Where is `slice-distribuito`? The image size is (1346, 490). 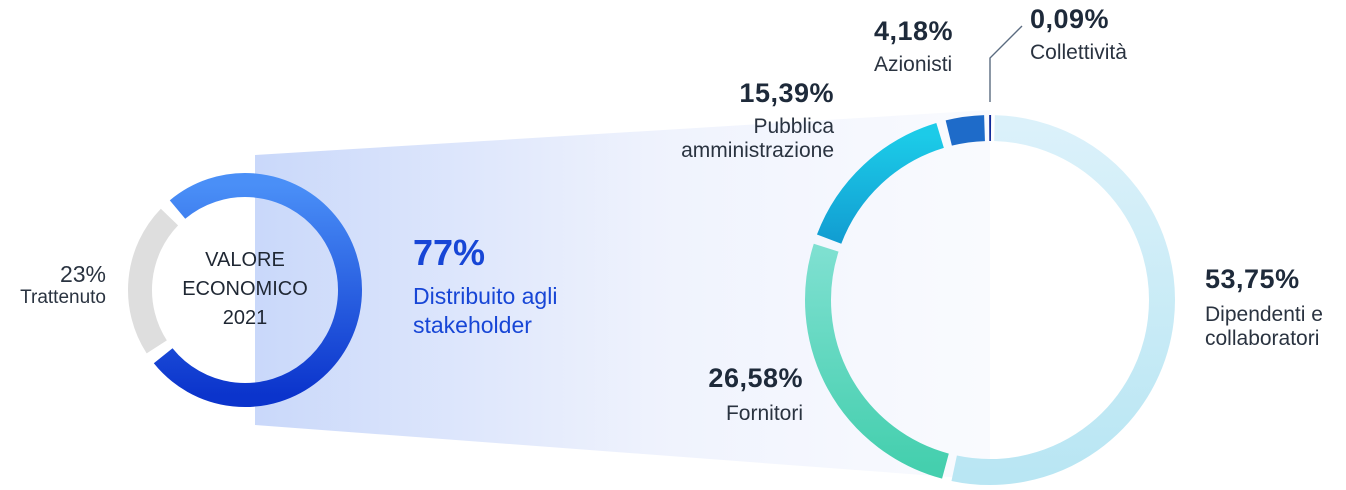 slice-distribuito is located at coordinates (257, 290).